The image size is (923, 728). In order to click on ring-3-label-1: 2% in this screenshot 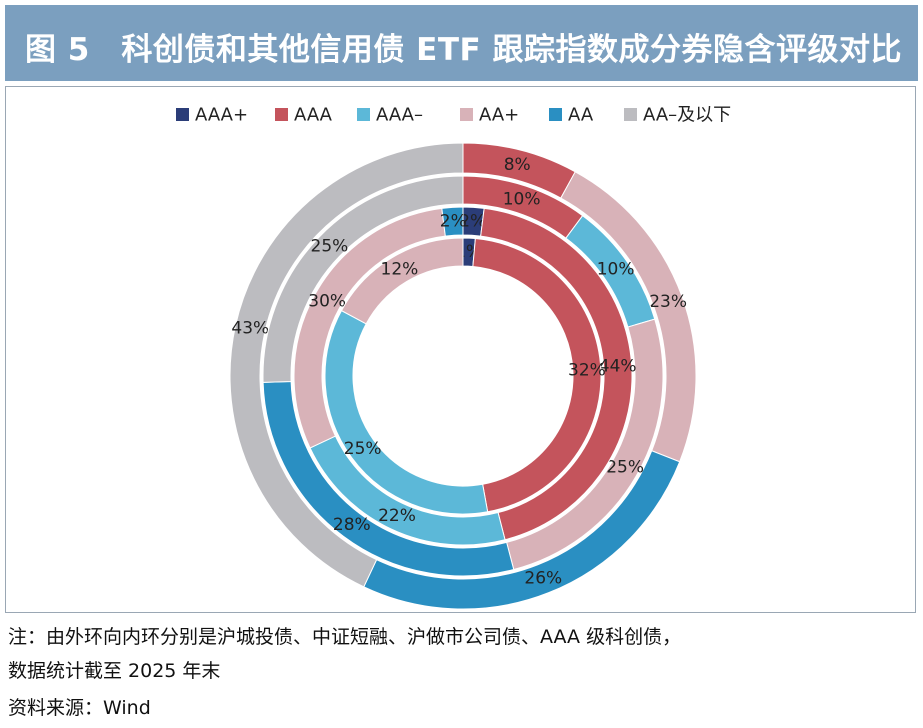, I will do `click(472, 221)`.